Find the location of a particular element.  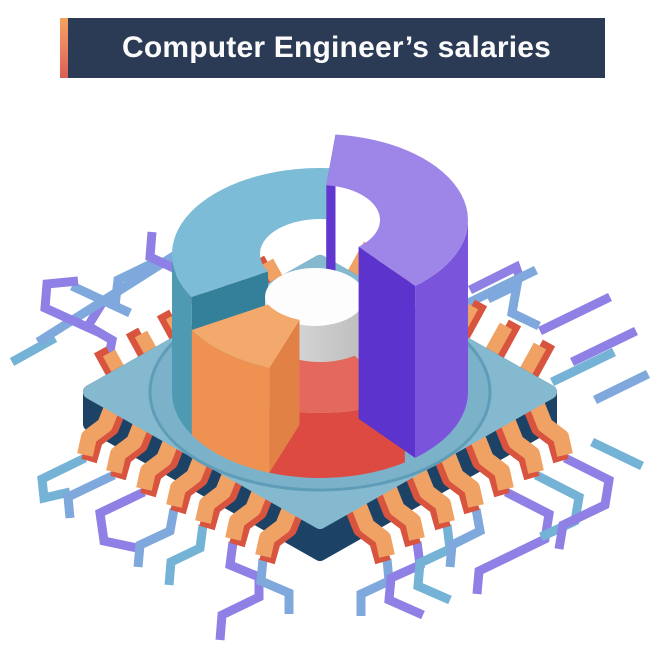

banner-accent-stripe is located at coordinates (64, 48).